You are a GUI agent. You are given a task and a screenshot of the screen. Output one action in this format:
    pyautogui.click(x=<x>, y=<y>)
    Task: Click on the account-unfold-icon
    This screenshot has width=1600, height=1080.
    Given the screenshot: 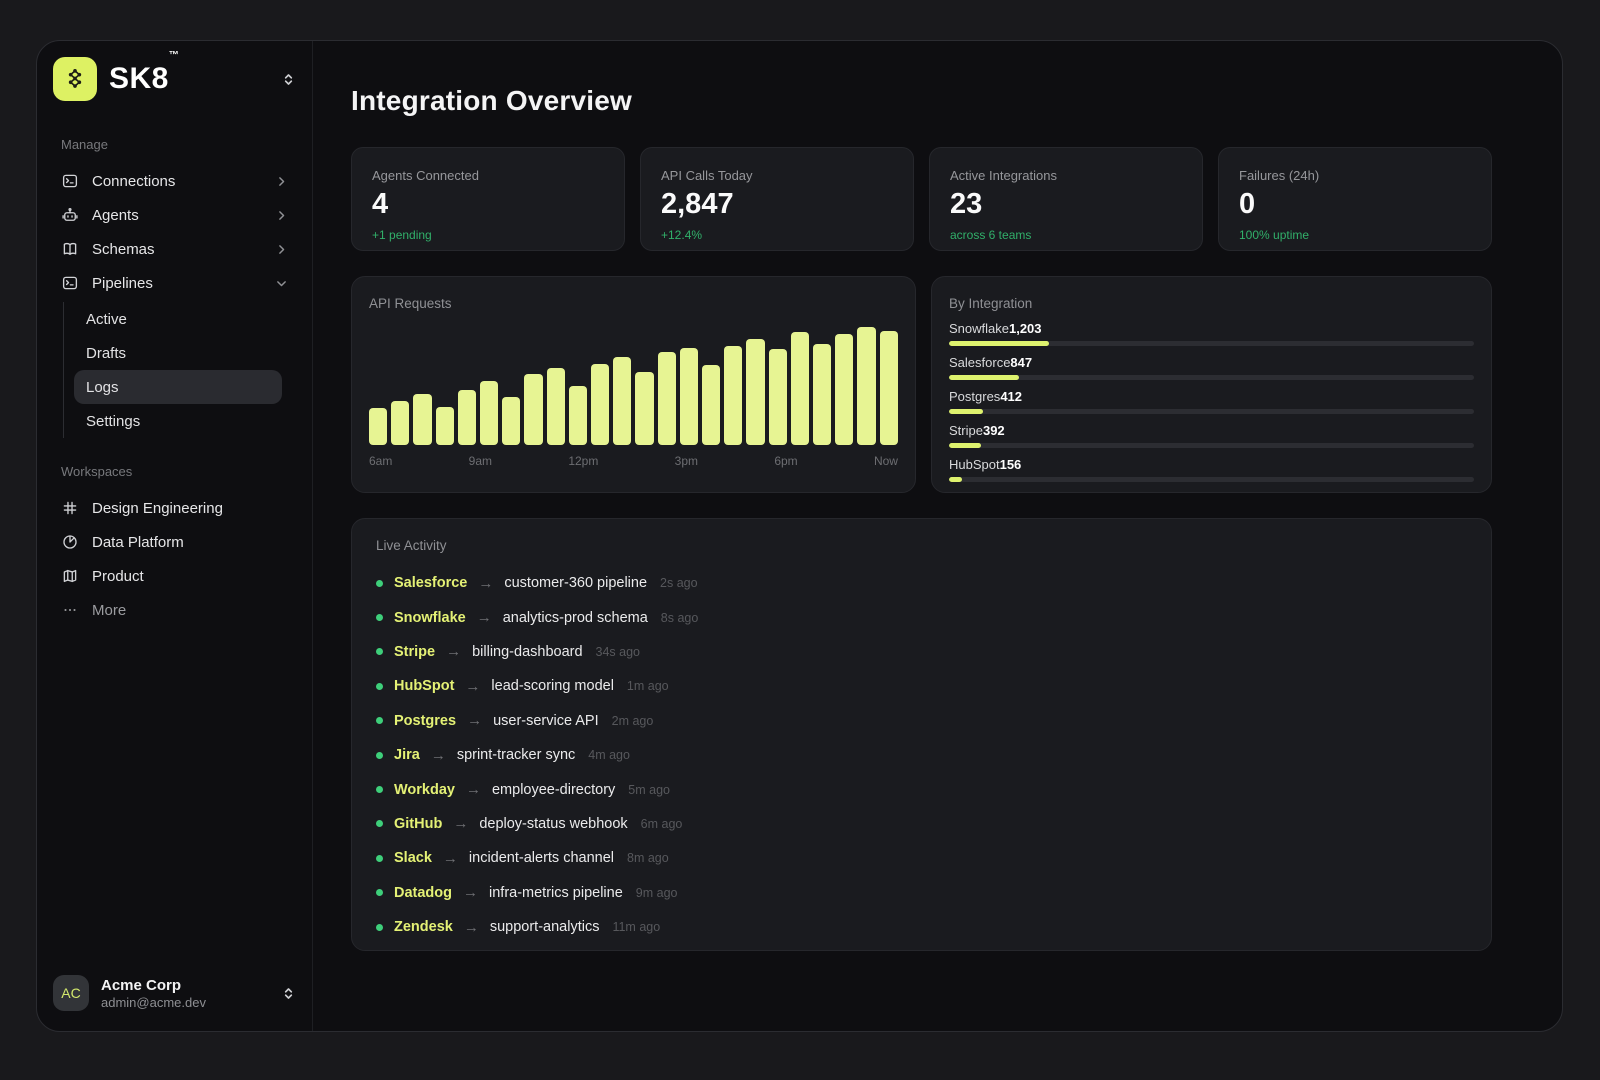 What is the action you would take?
    pyautogui.click(x=288, y=993)
    